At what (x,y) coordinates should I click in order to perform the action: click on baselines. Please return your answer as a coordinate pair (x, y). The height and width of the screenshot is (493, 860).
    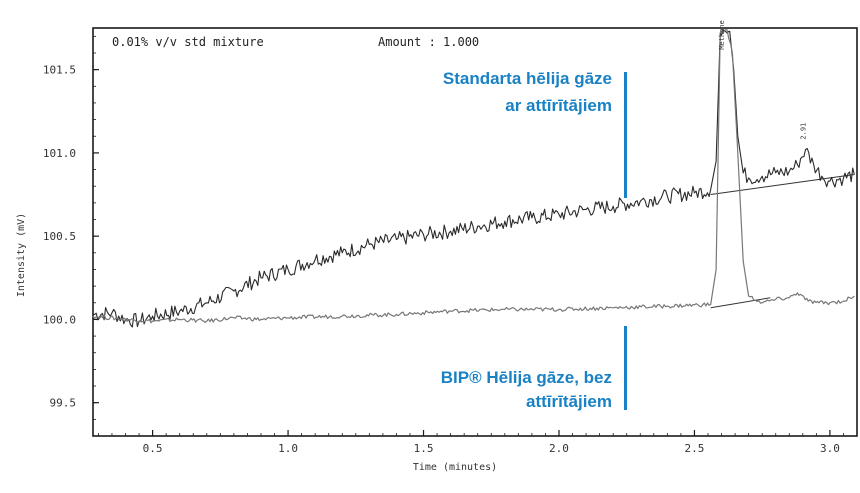
    Looking at the image, I should click on (782, 241).